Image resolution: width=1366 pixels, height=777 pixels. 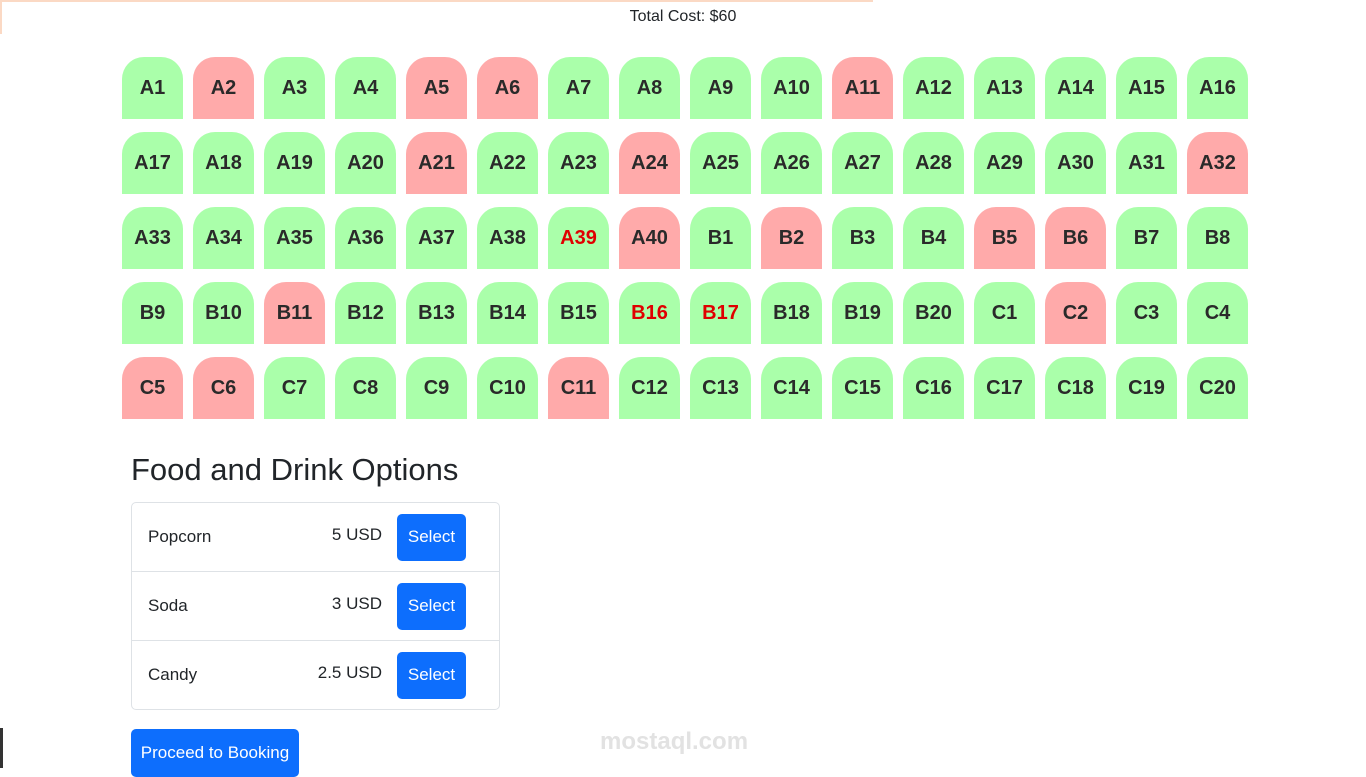 What do you see at coordinates (933, 88) in the screenshot?
I see `seat-a12: A12` at bounding box center [933, 88].